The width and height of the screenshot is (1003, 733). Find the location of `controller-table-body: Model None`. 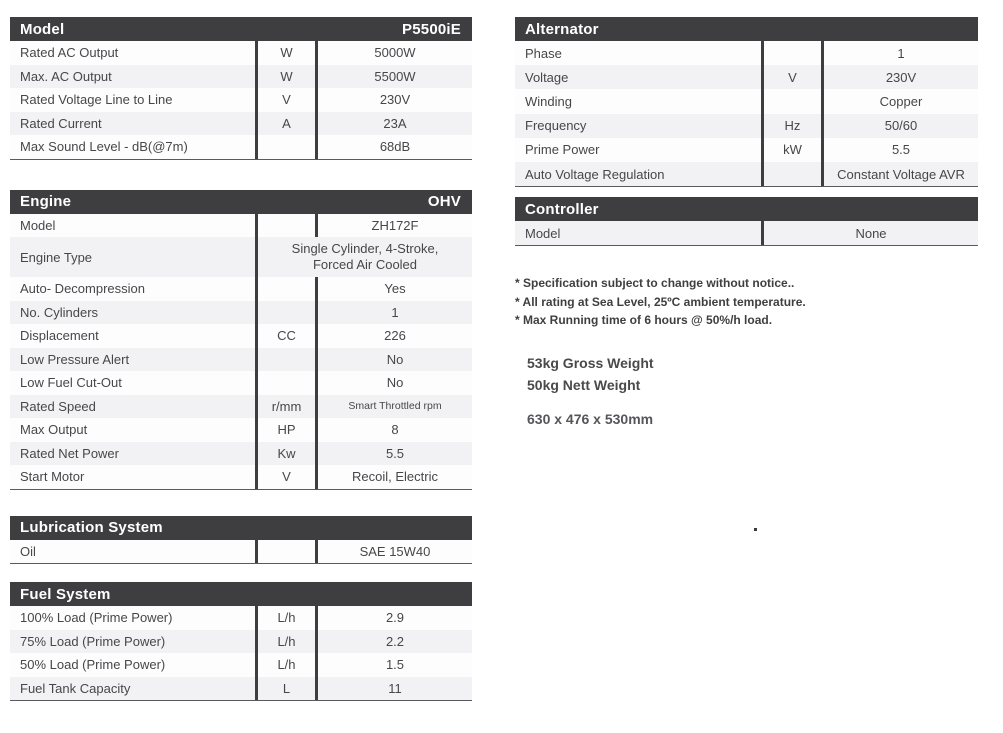

controller-table-body: Model None is located at coordinates (746, 233).